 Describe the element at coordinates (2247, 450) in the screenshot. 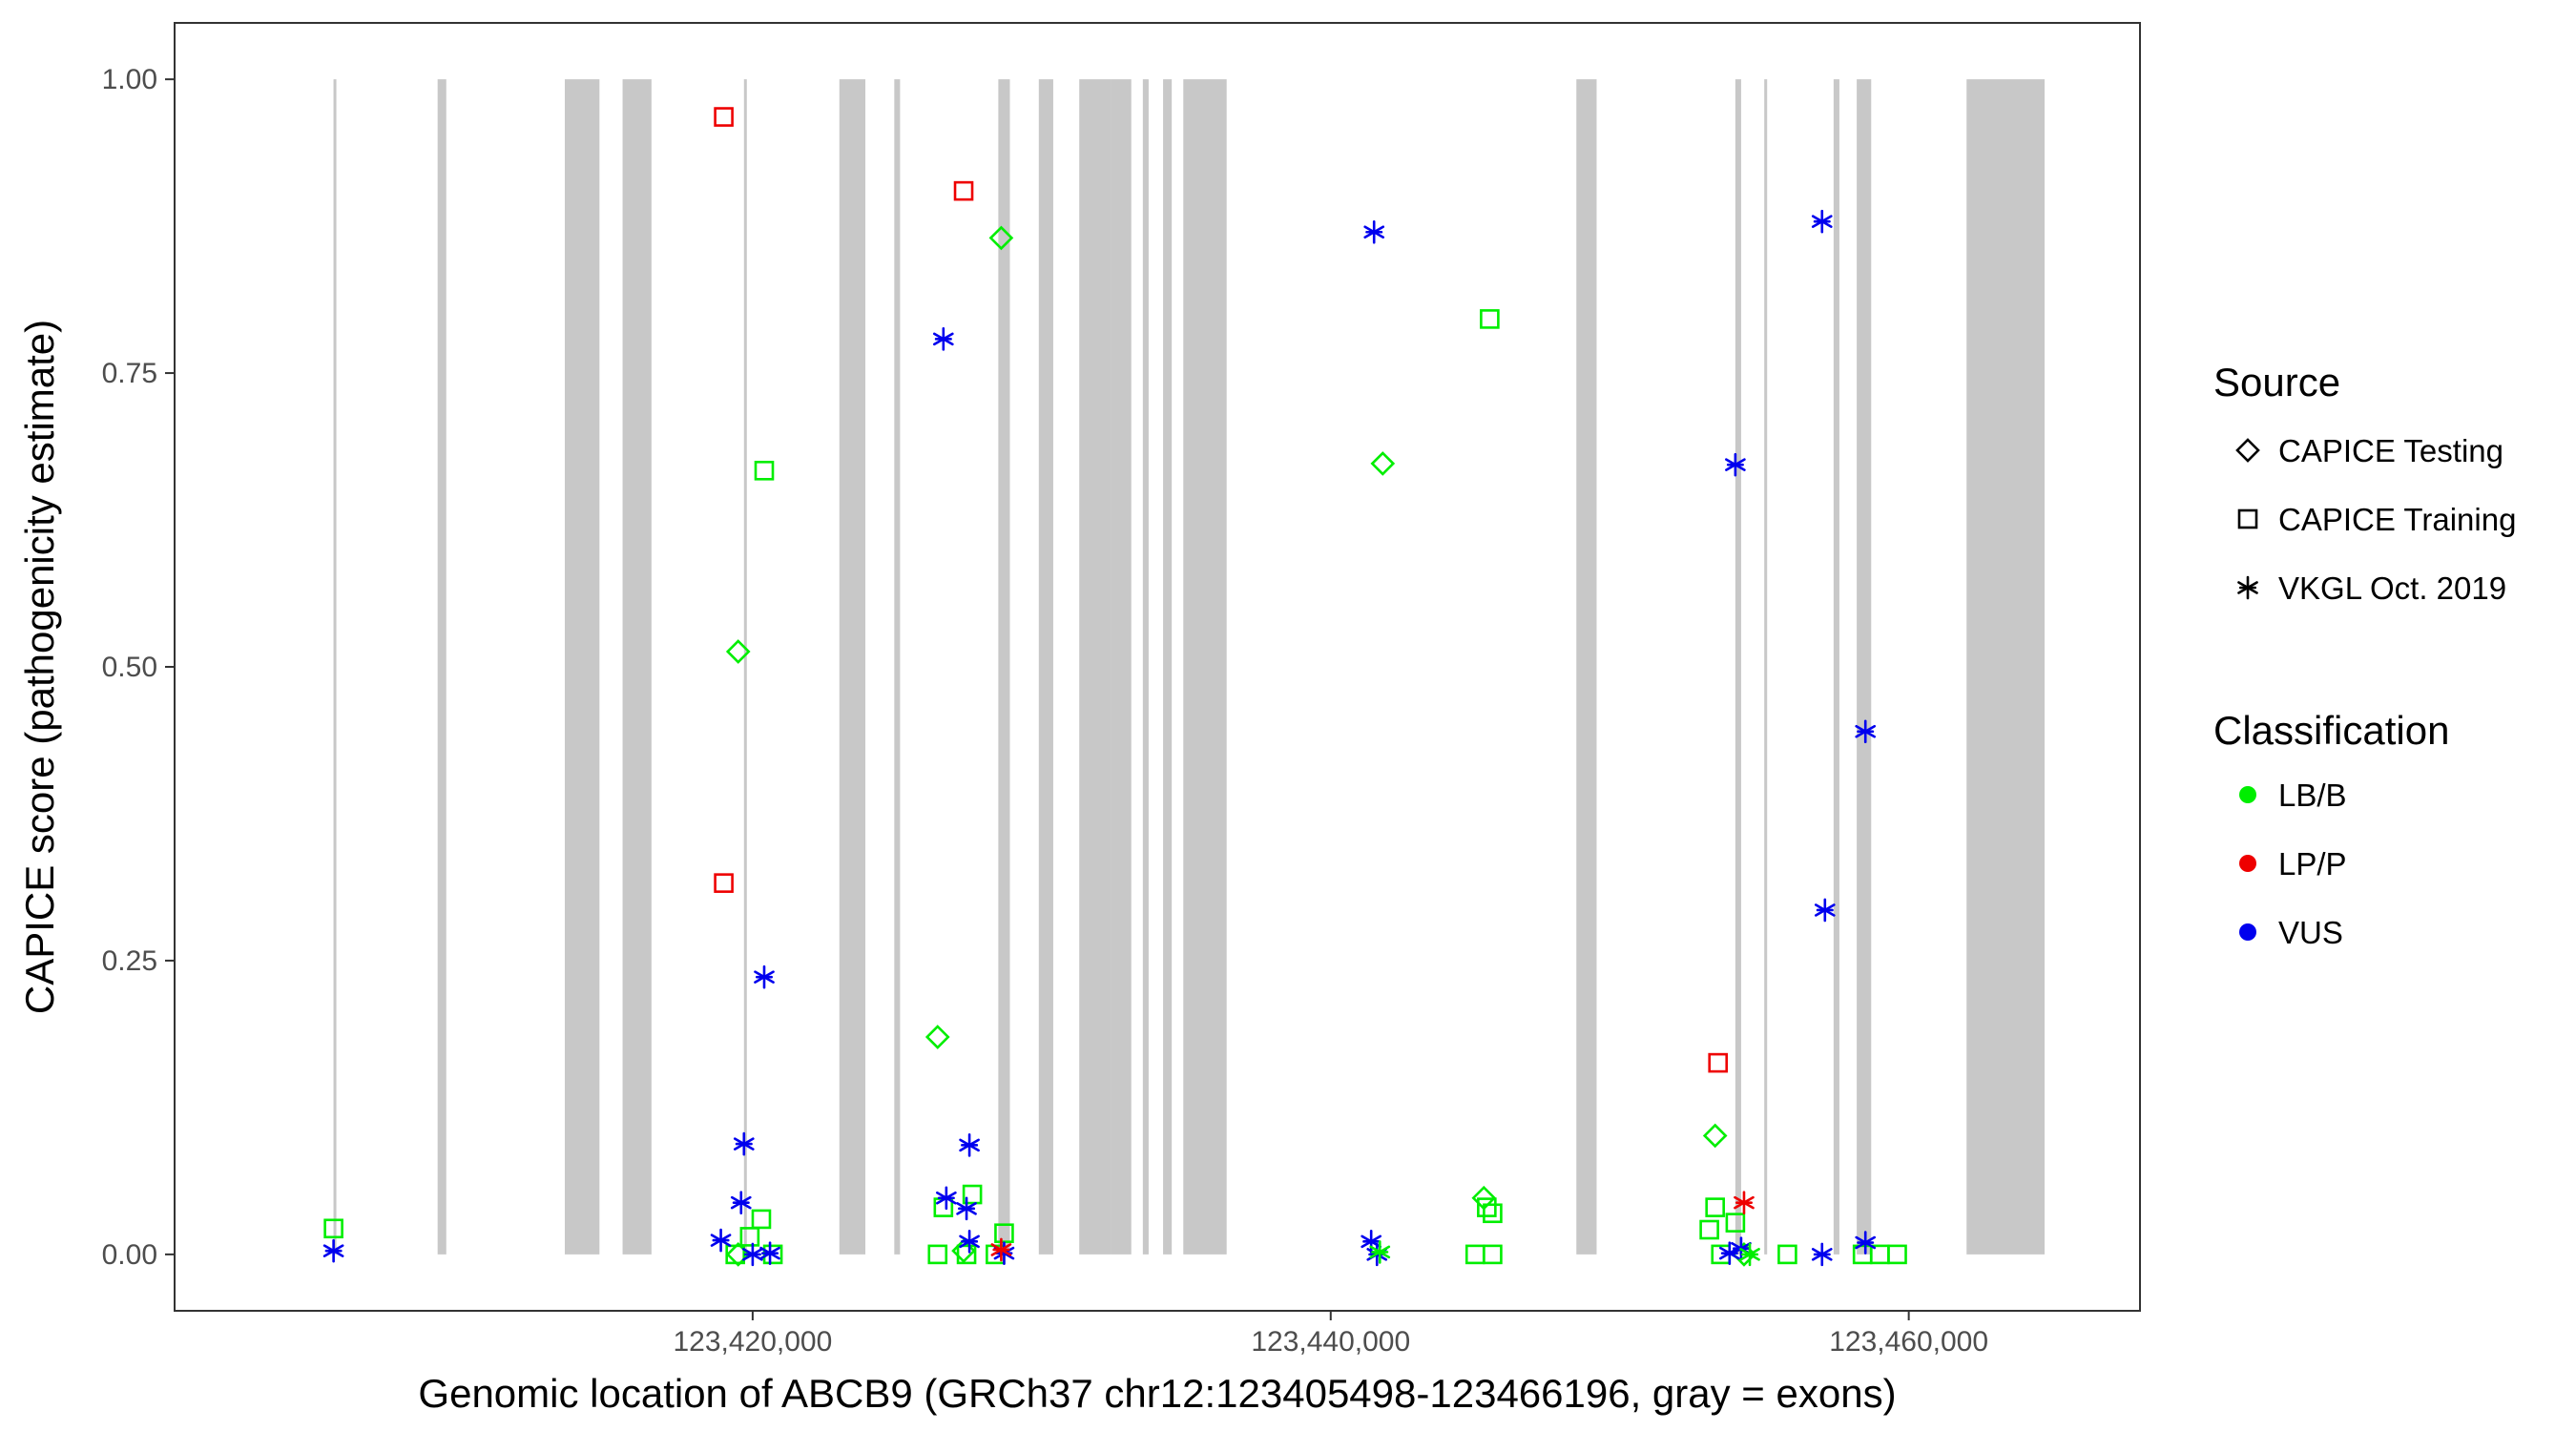

I see `legend-key-diamond` at that location.